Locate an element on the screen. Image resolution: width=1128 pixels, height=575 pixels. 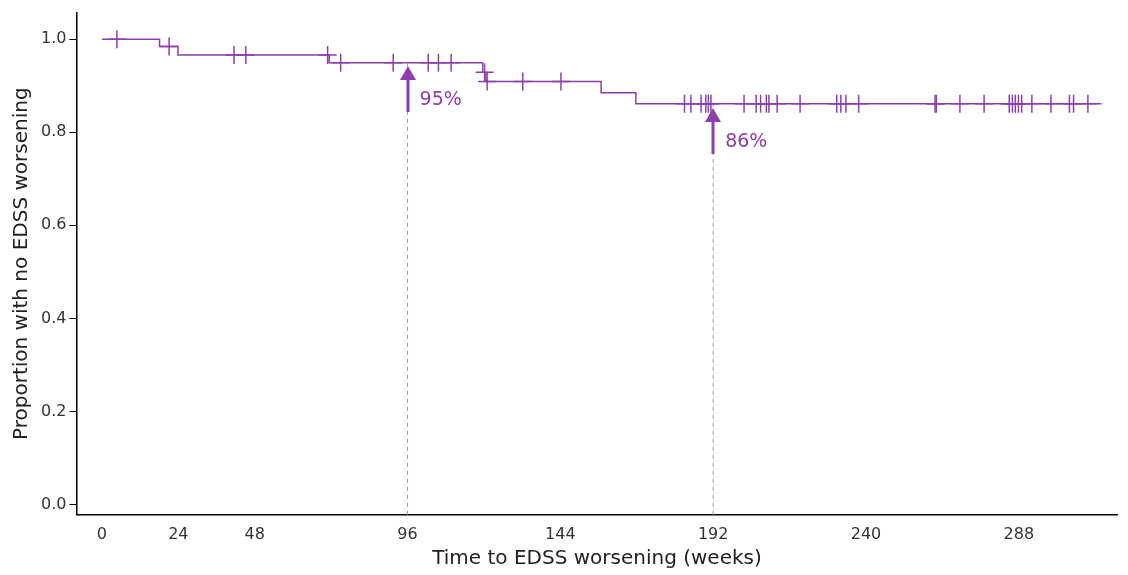
x-tick-label: 24 is located at coordinates (178, 533).